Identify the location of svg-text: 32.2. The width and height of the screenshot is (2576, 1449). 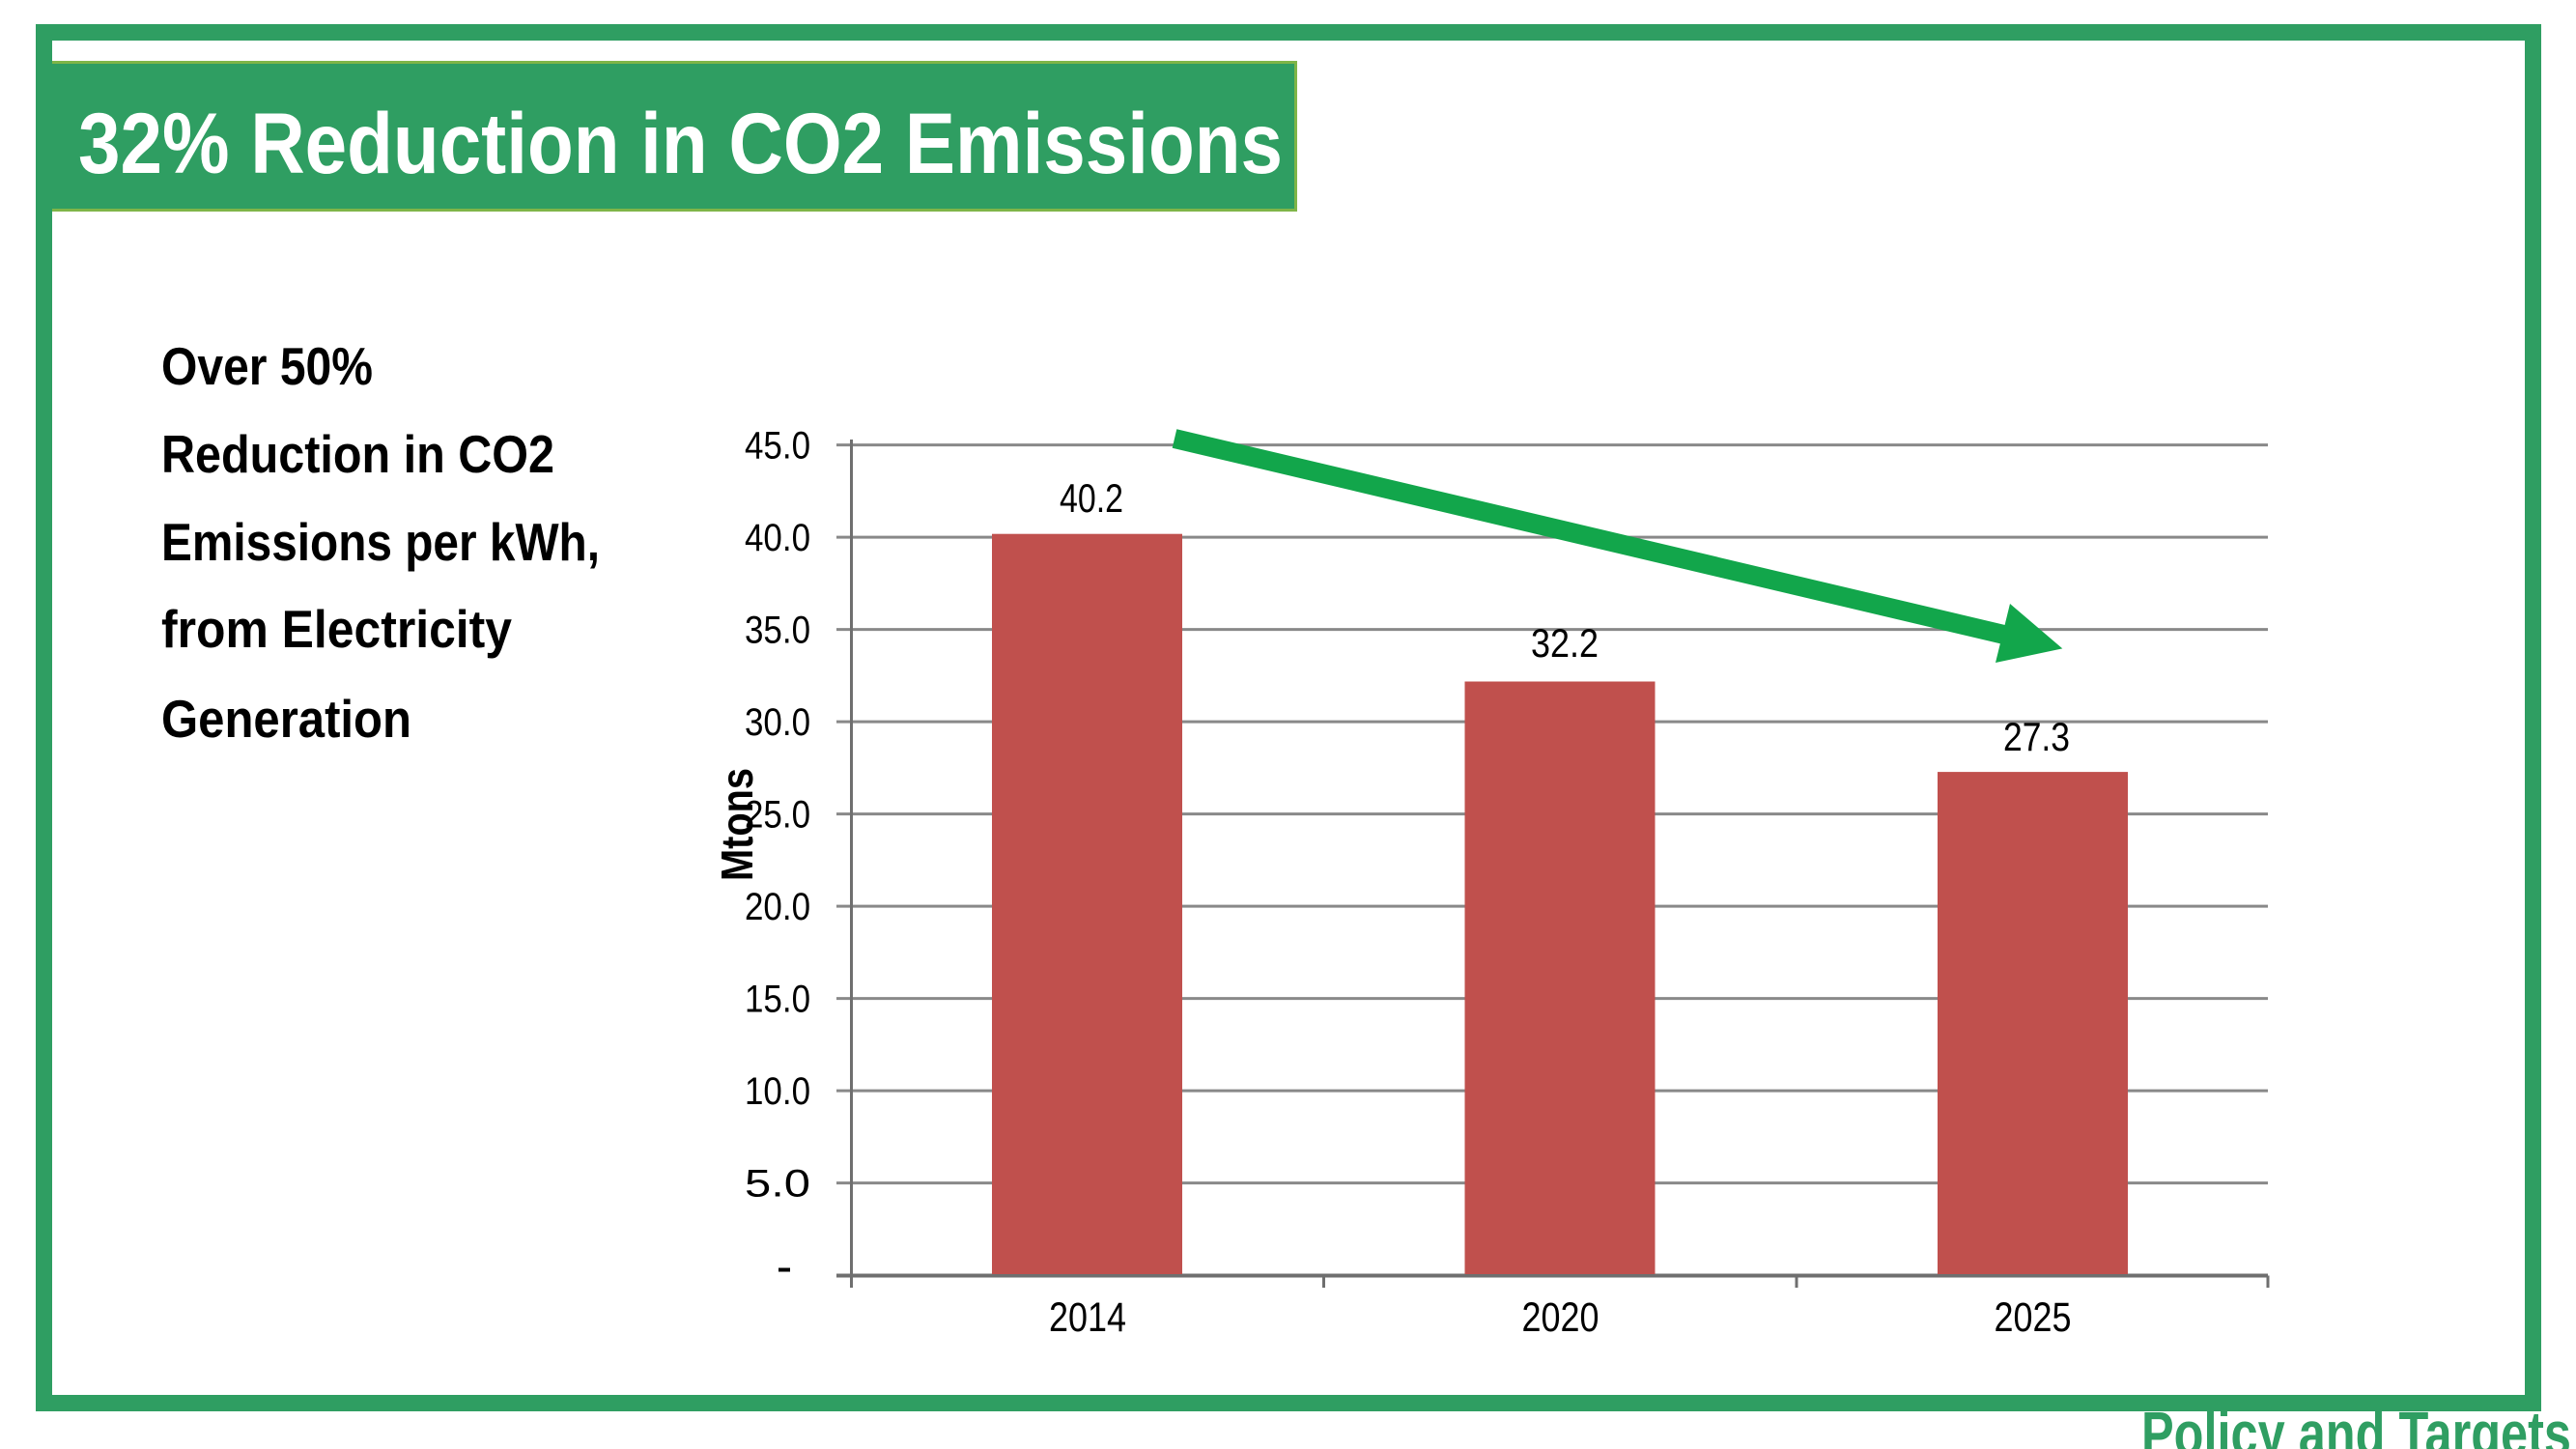
(1565, 643).